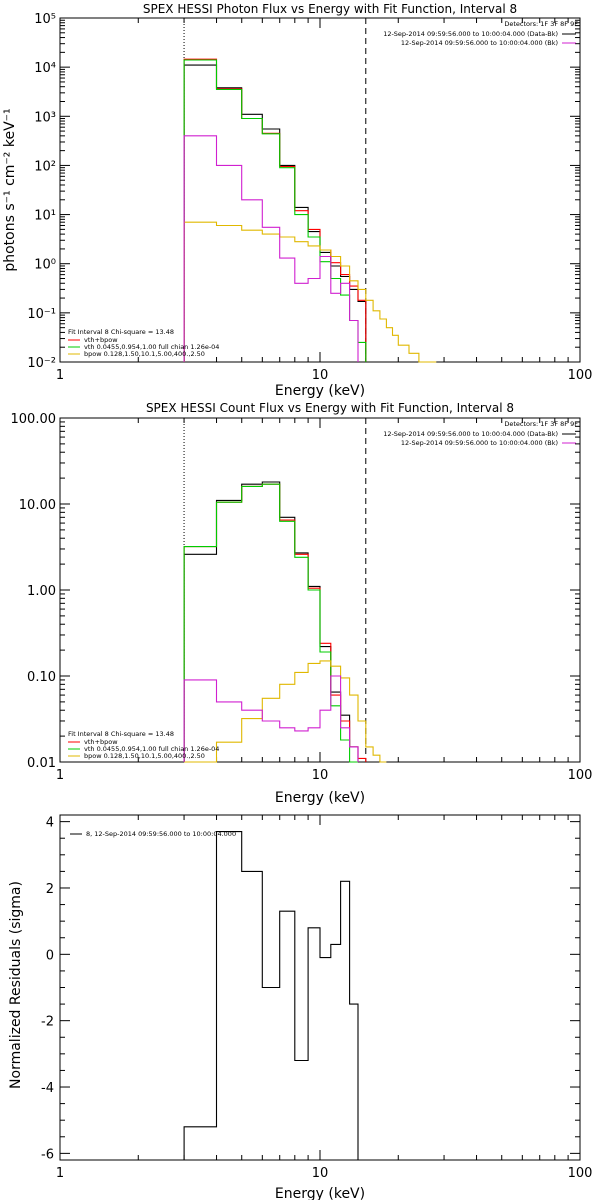 The image size is (600, 1200). What do you see at coordinates (320, 1173) in the screenshot?
I see `residuals-xtick-label: 10` at bounding box center [320, 1173].